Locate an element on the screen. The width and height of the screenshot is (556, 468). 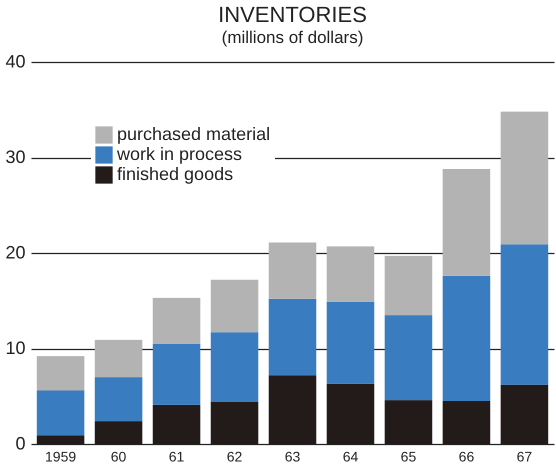
y-tick-label: 10 is located at coordinates (15, 348).